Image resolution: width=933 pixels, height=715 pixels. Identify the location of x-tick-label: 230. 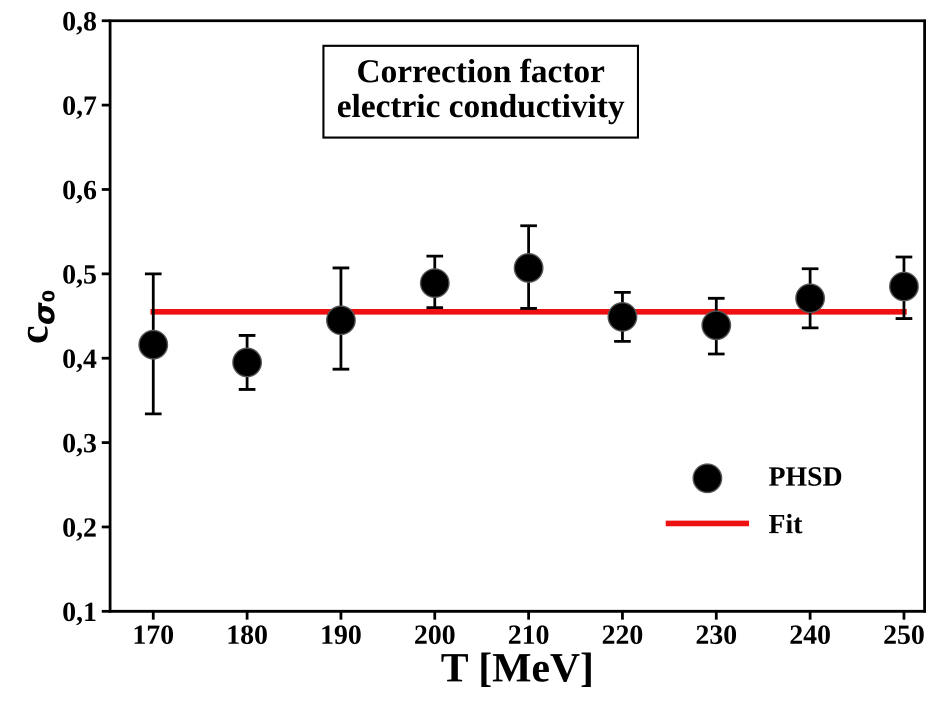
(716, 634).